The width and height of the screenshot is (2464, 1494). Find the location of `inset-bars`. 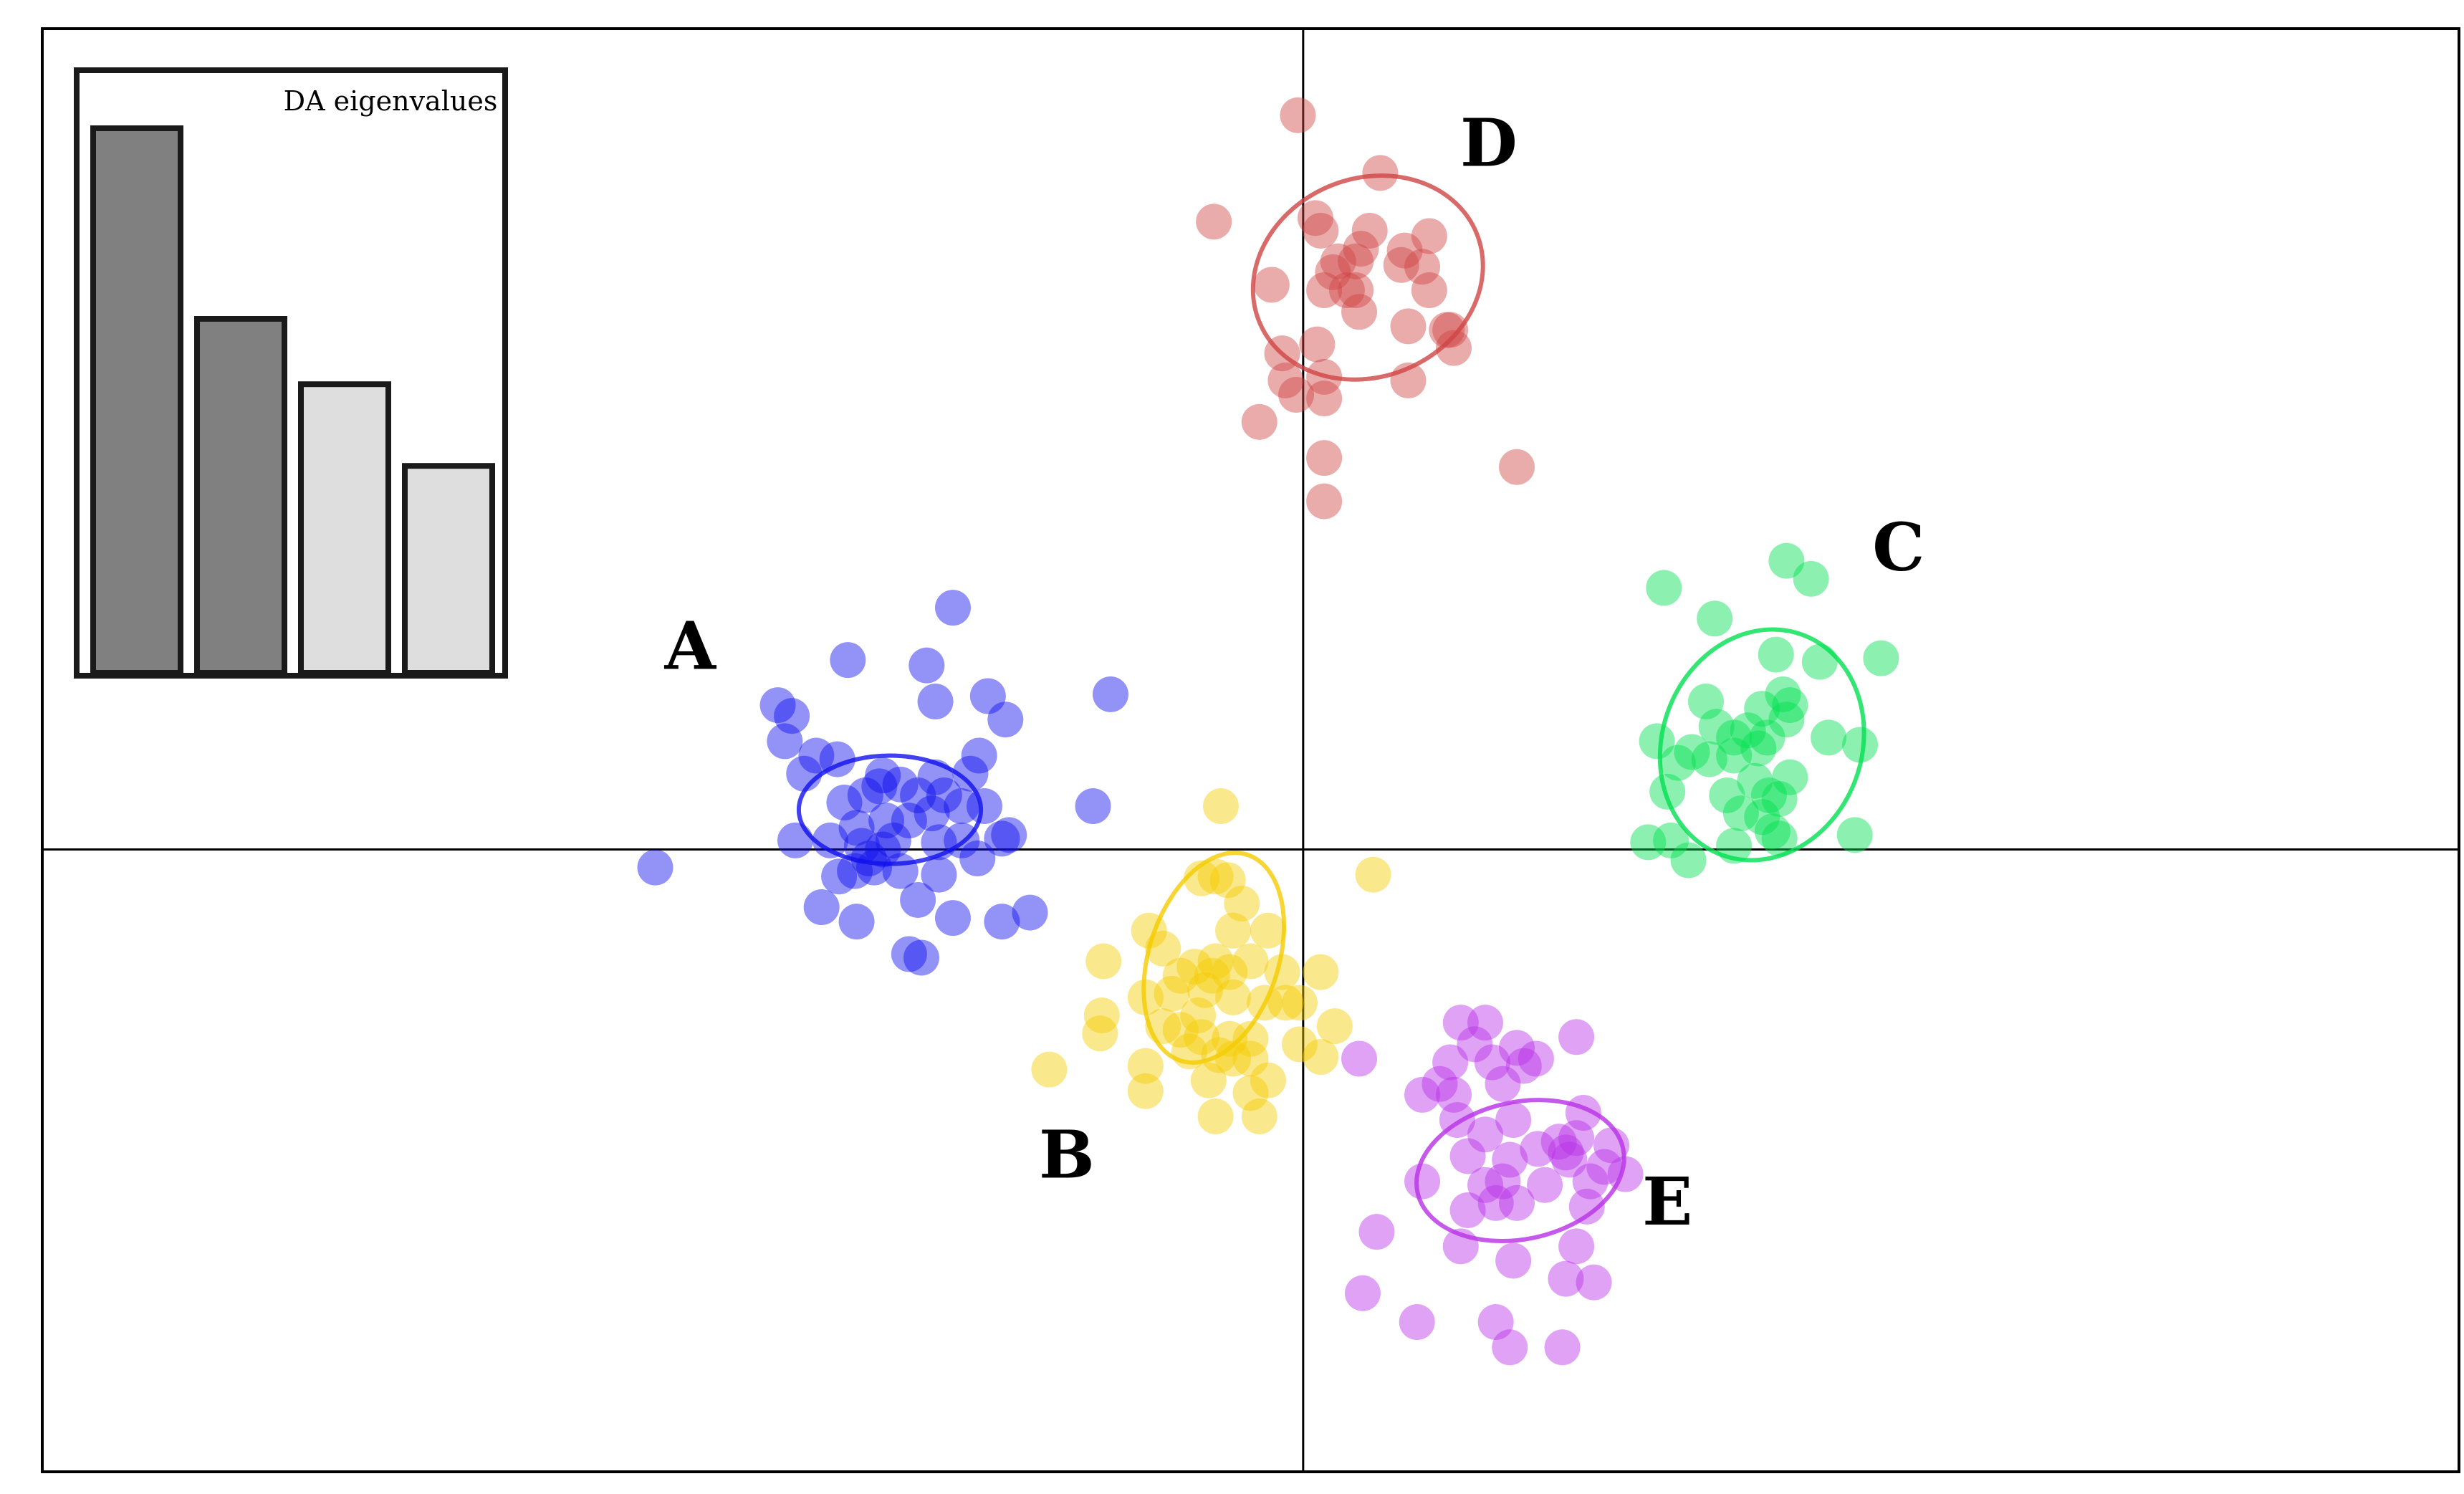

inset-bars is located at coordinates (292, 400).